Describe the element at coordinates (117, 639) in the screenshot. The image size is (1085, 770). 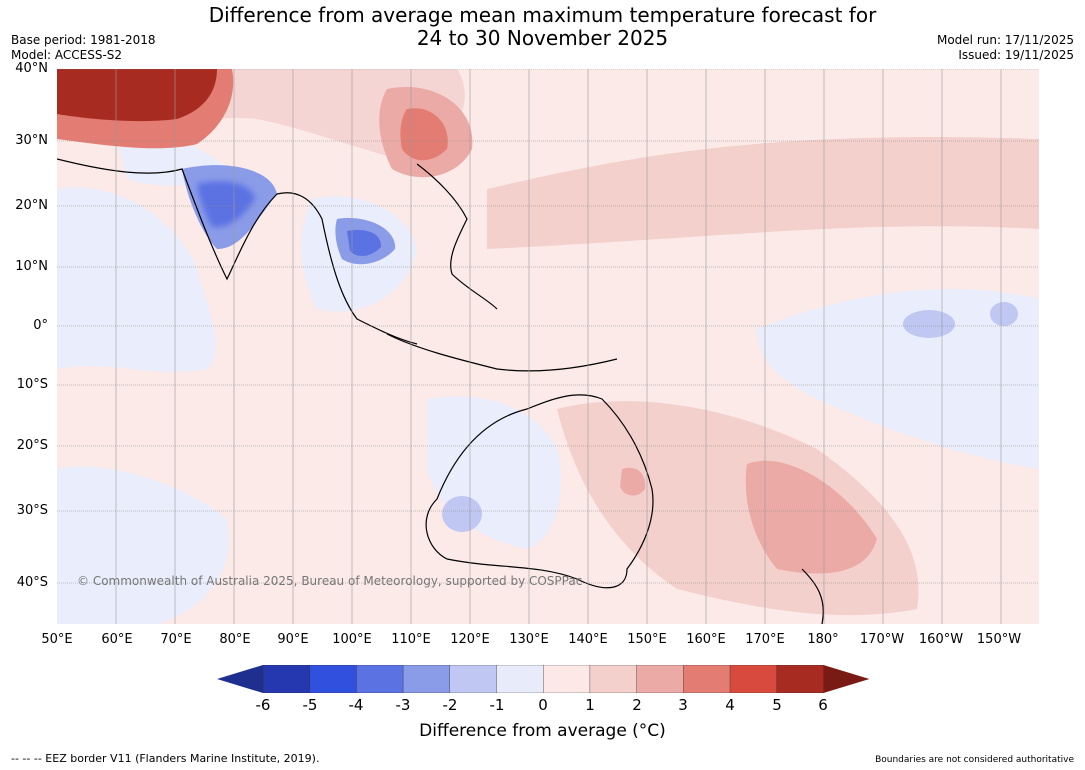
I see `lon-label-60e: 60°E` at that location.